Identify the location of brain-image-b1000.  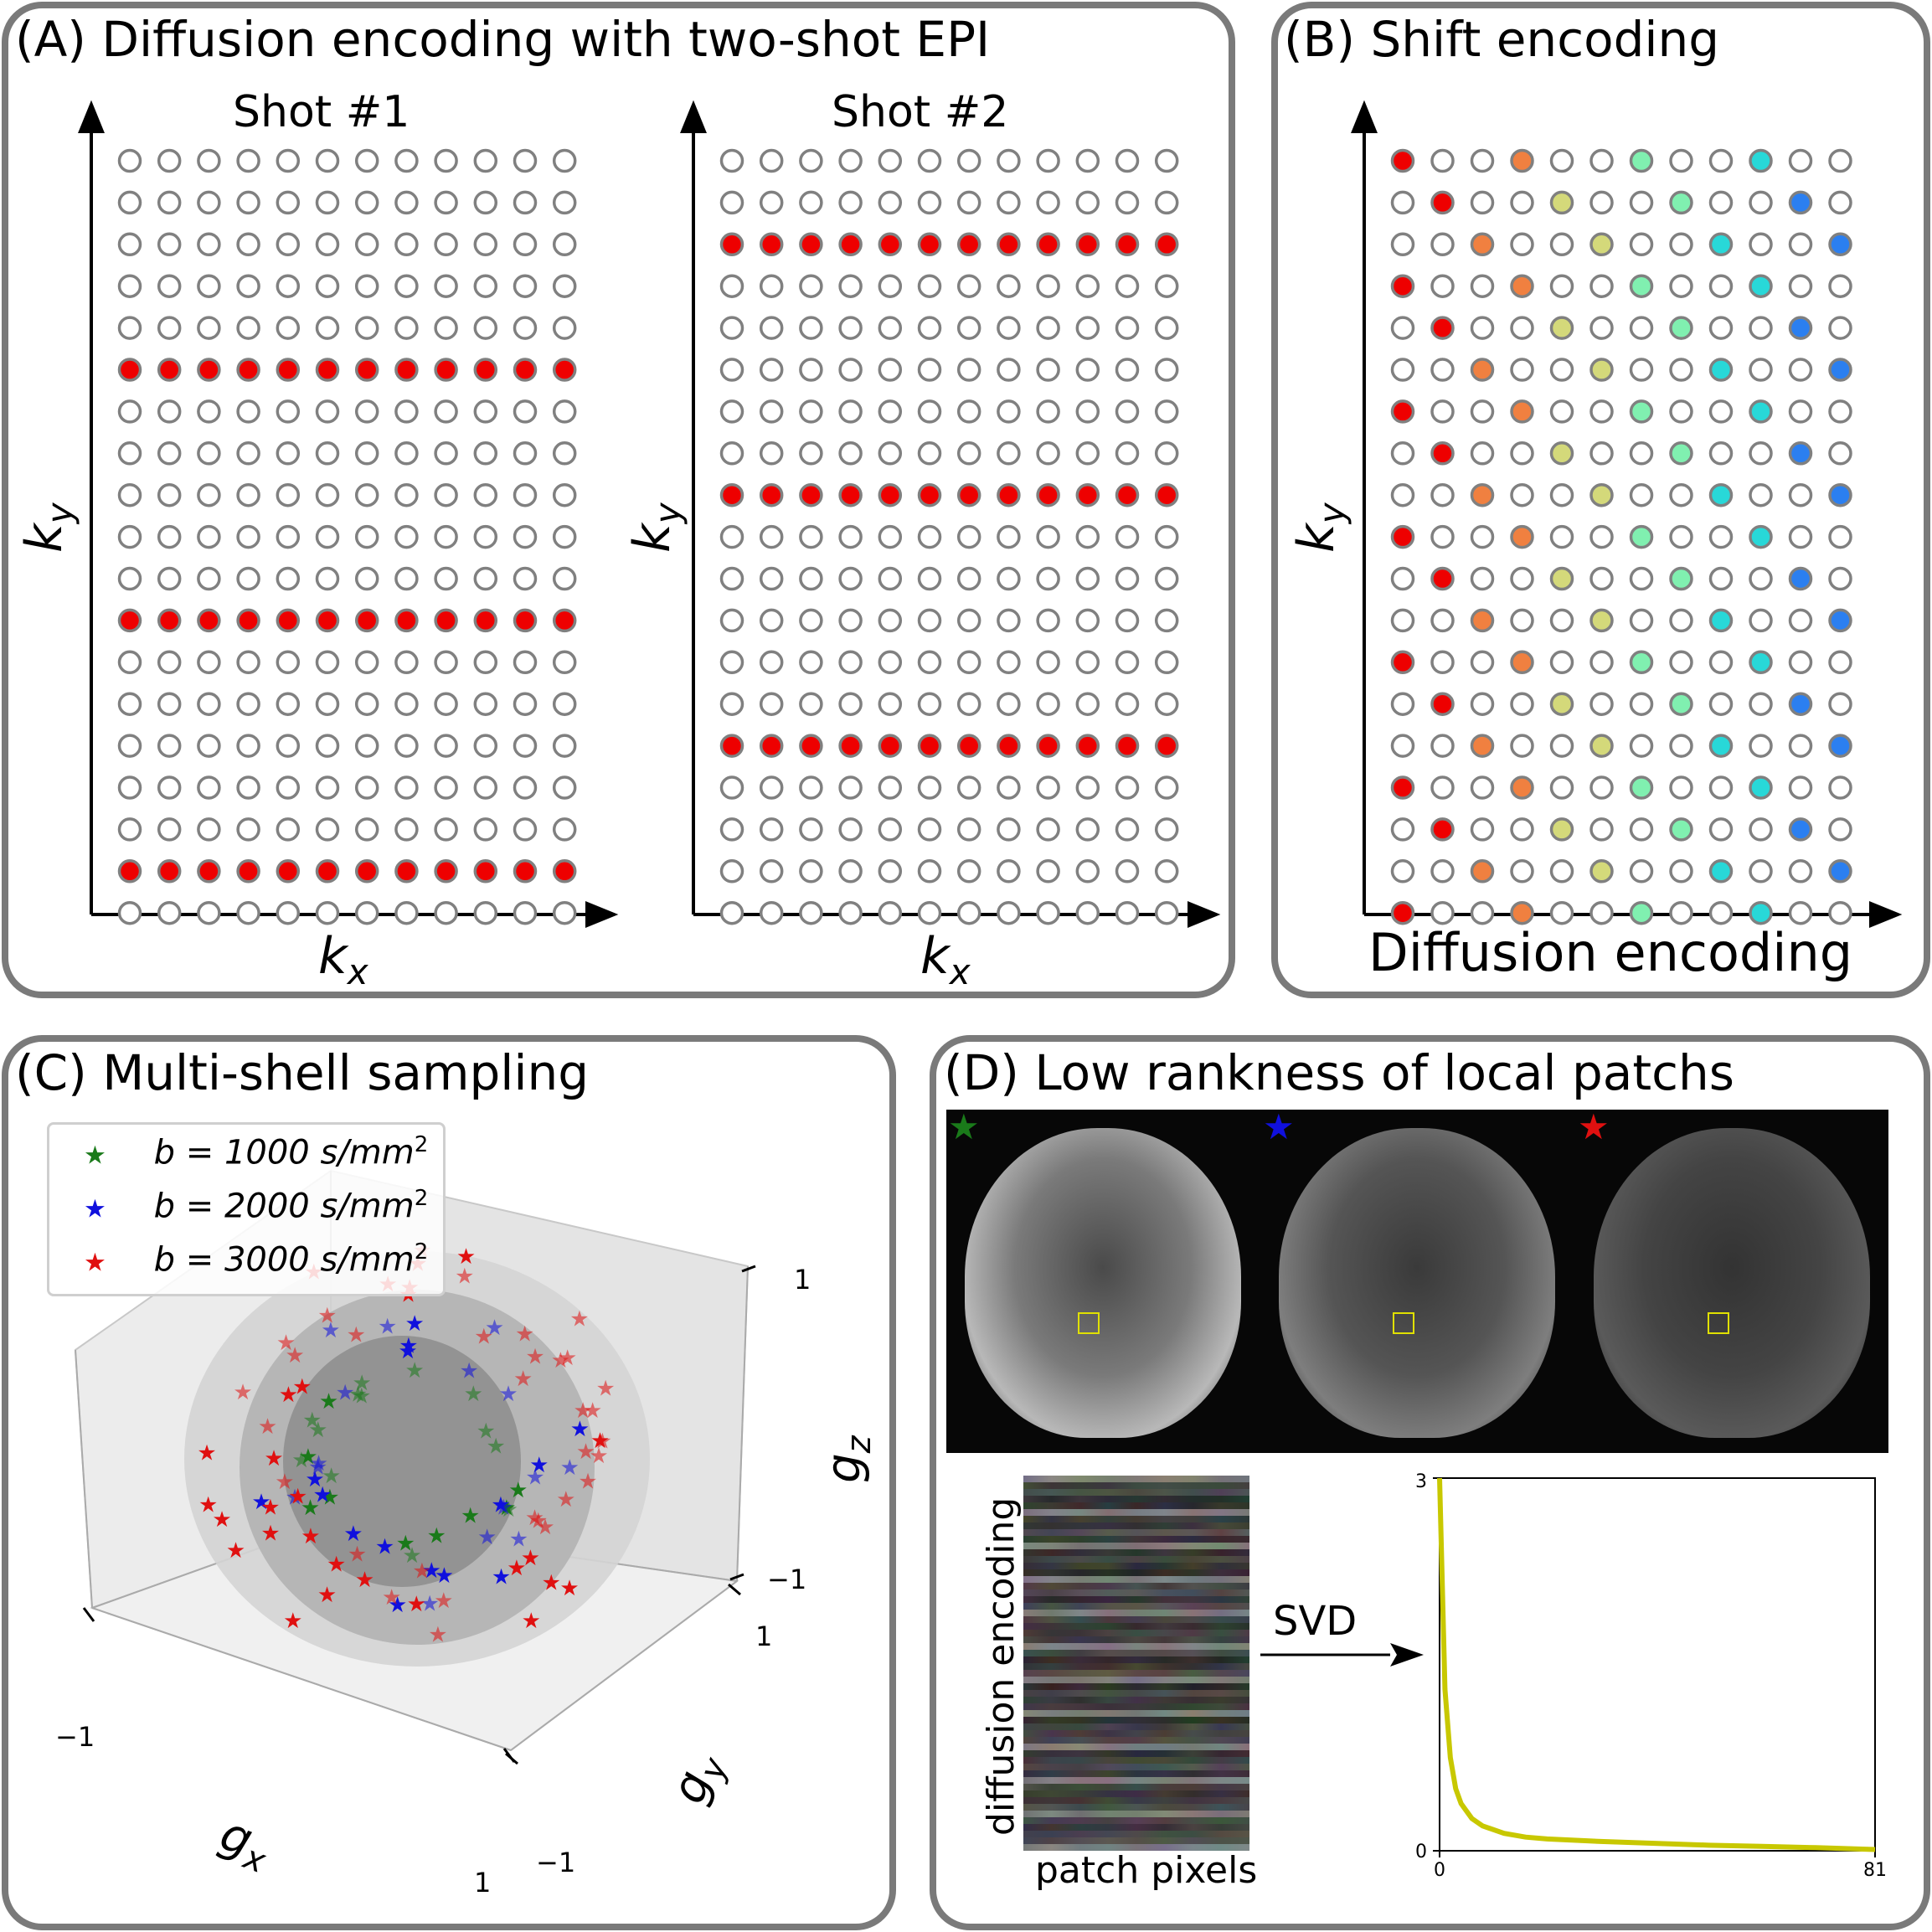
(1103, 1283).